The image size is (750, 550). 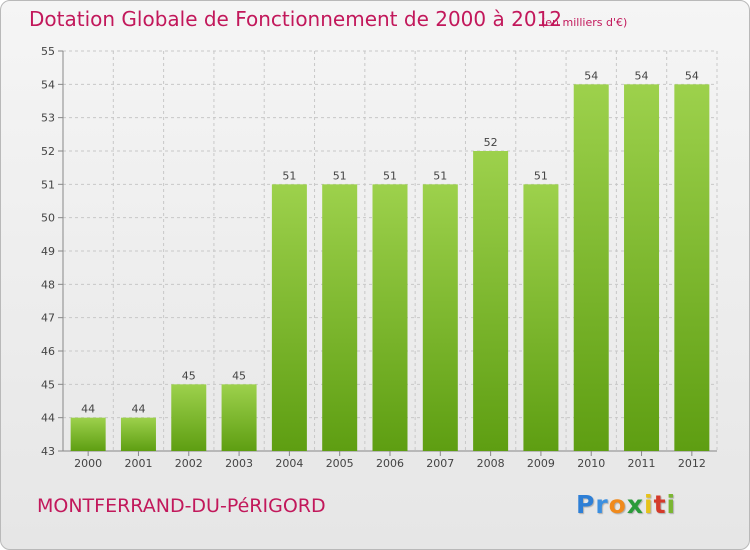 I want to click on data-label-2004: 51, so click(x=289, y=175).